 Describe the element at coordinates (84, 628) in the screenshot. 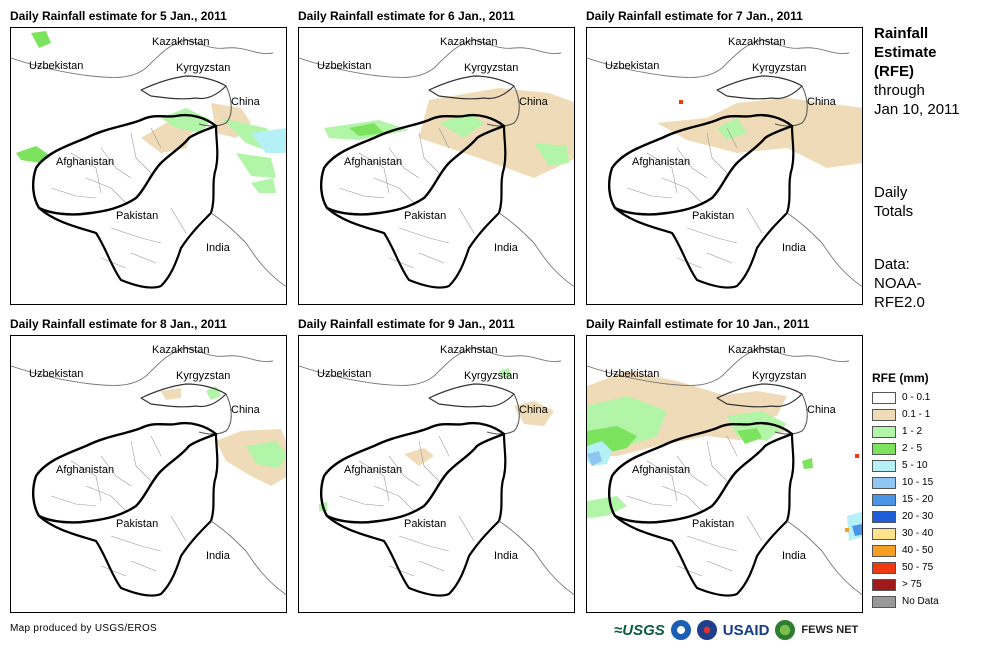

I see `map-credit: Map produced by USGS/EROS` at that location.